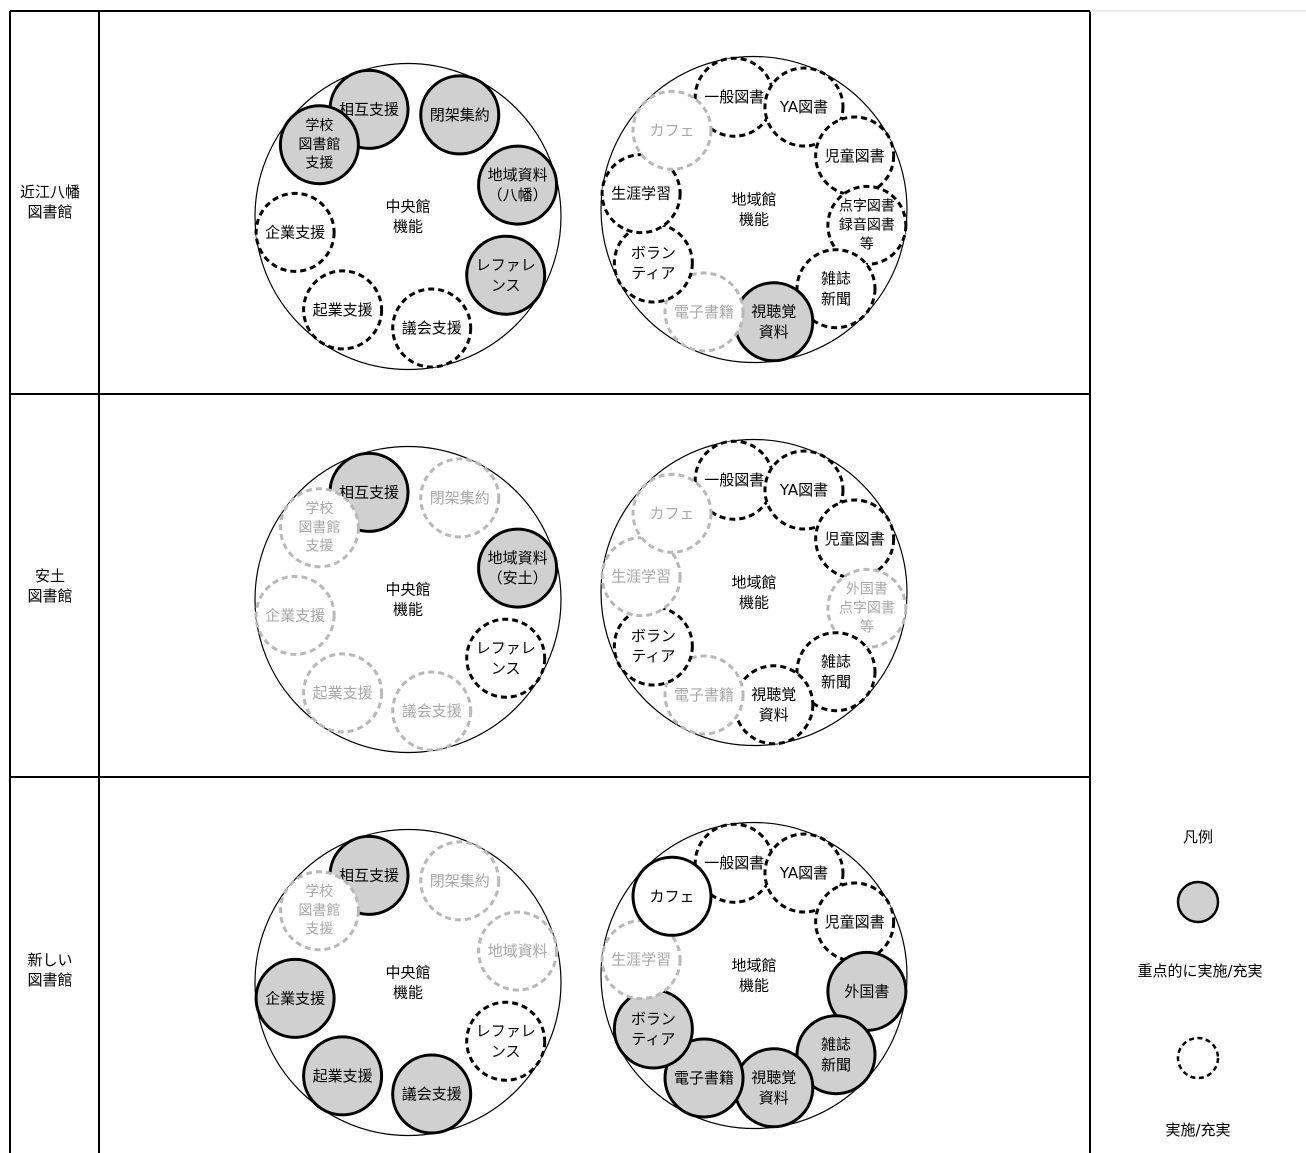 The height and width of the screenshot is (1153, 1306). I want to click on row-1-central-title-line-2: 機能, so click(408, 227).